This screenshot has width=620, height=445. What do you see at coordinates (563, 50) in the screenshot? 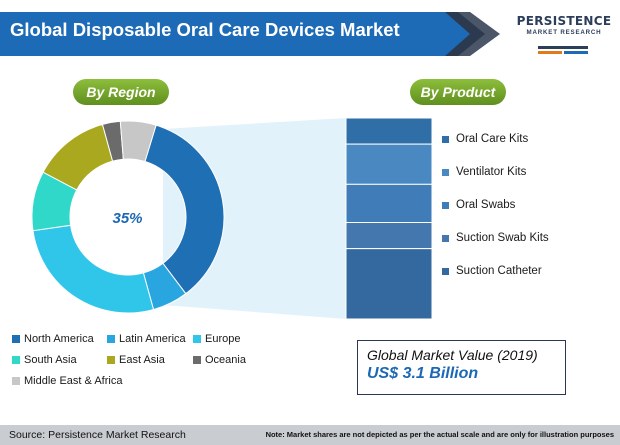
I see `brand-mark-icon` at bounding box center [563, 50].